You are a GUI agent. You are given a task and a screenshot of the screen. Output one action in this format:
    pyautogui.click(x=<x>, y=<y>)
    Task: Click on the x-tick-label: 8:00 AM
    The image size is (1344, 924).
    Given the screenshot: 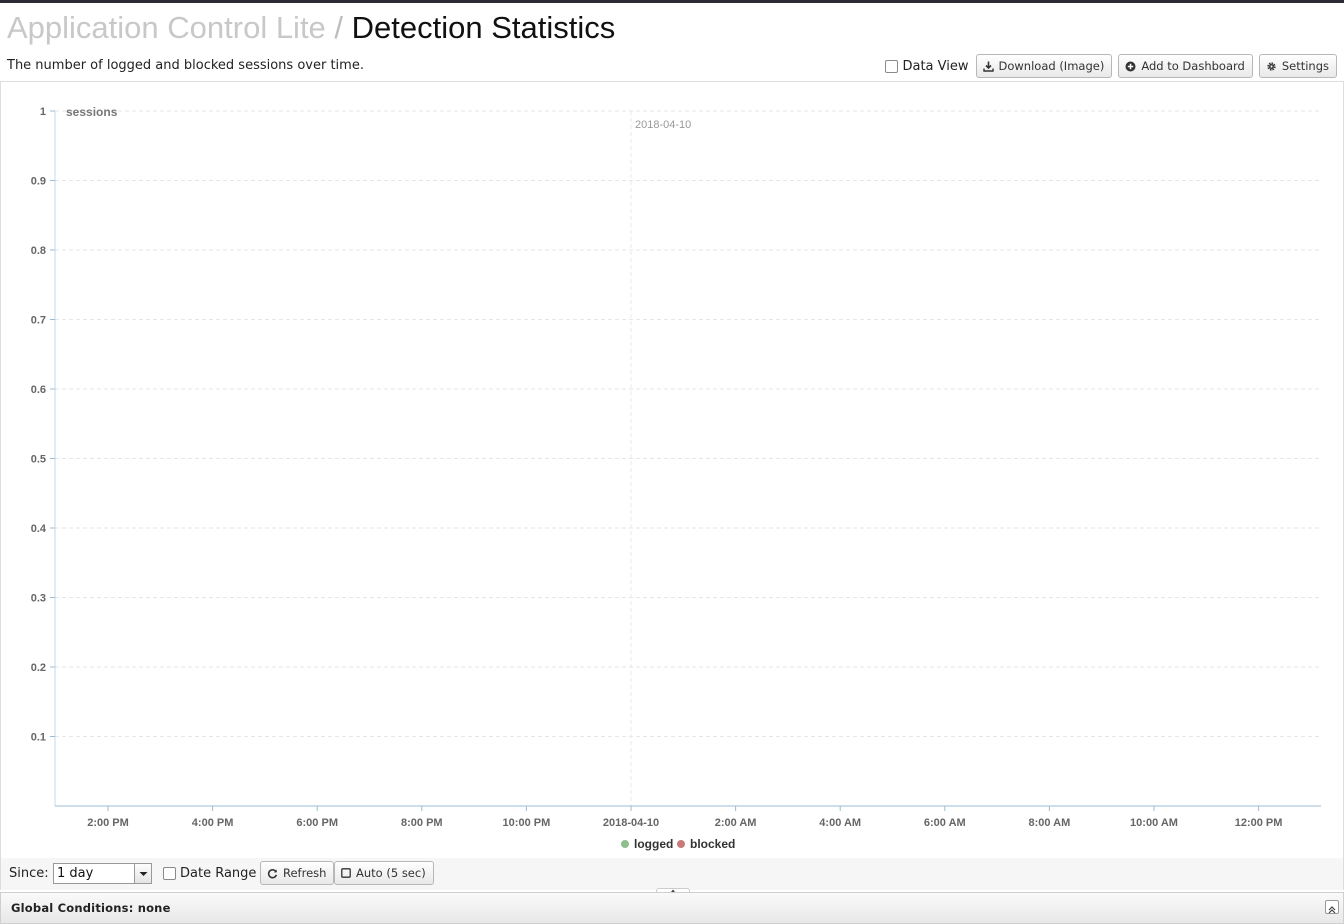 What is the action you would take?
    pyautogui.click(x=1050, y=823)
    